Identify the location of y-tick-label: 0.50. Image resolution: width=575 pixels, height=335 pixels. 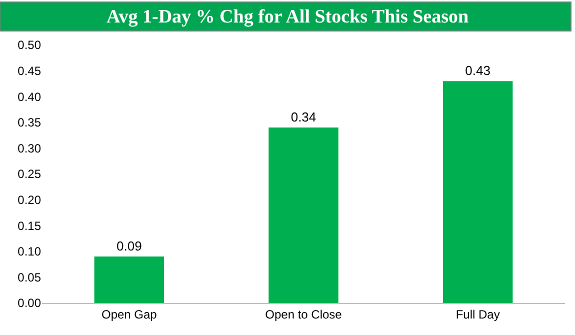
(30, 45).